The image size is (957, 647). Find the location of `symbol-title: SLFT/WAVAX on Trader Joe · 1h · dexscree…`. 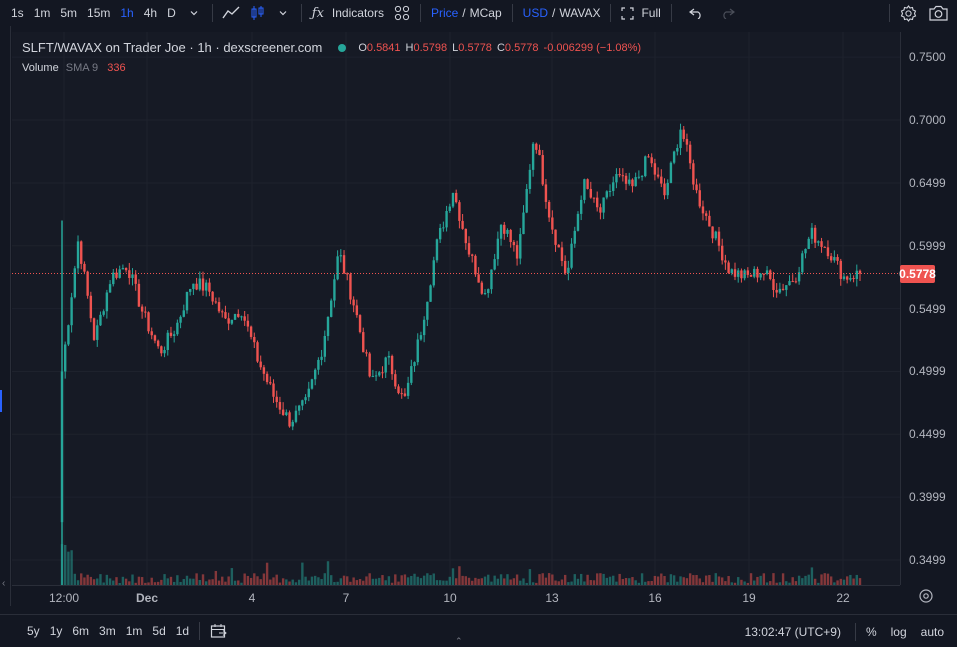

symbol-title: SLFT/WAVAX on Trader Joe · 1h · dexscree… is located at coordinates (172, 47).